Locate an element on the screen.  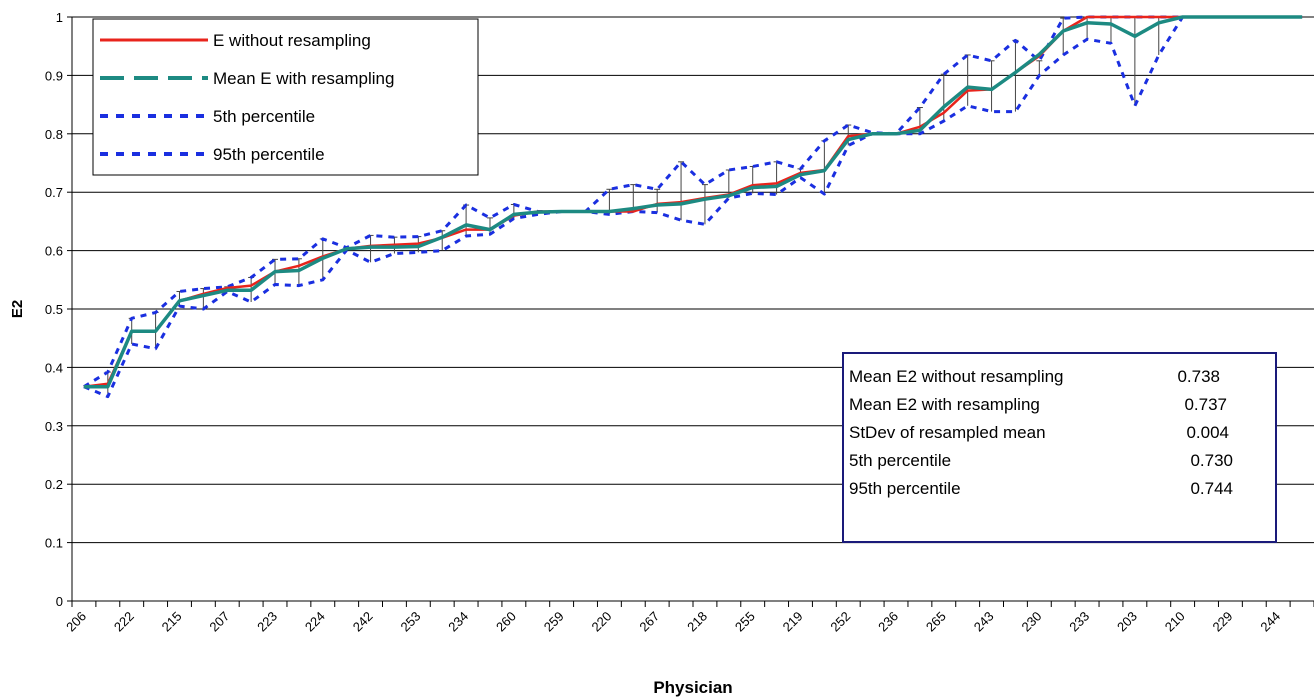
legend-label-5th-percentile: 5th percentile is located at coordinates (264, 116).